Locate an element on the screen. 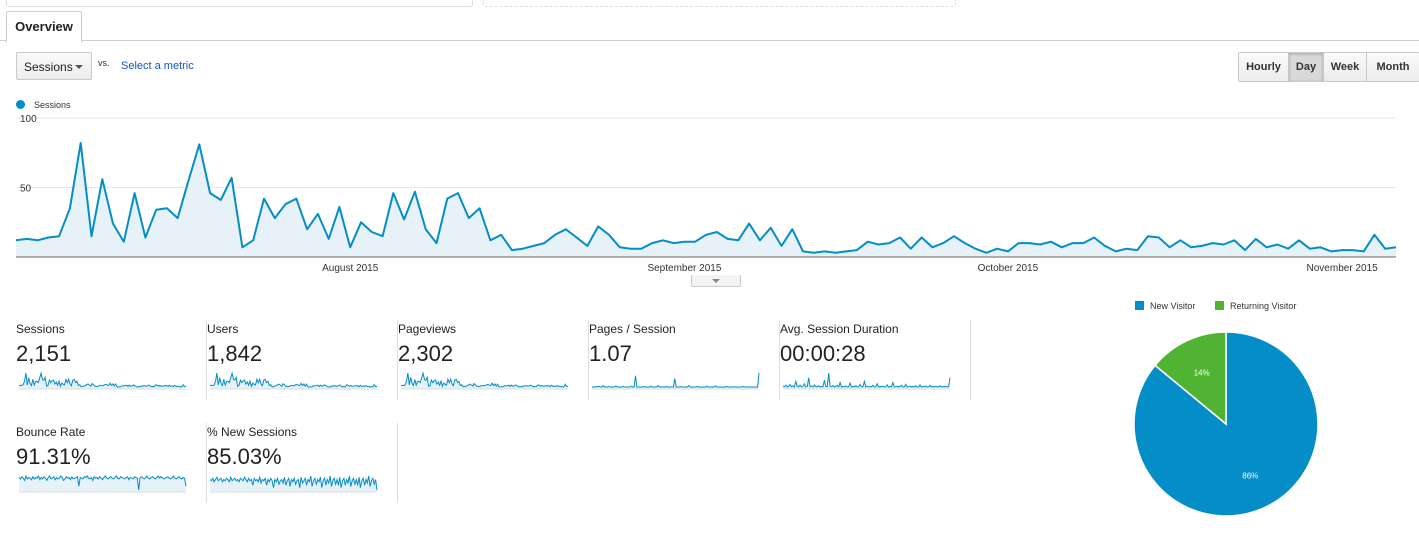  metric-select: Sessions is located at coordinates (54, 66).